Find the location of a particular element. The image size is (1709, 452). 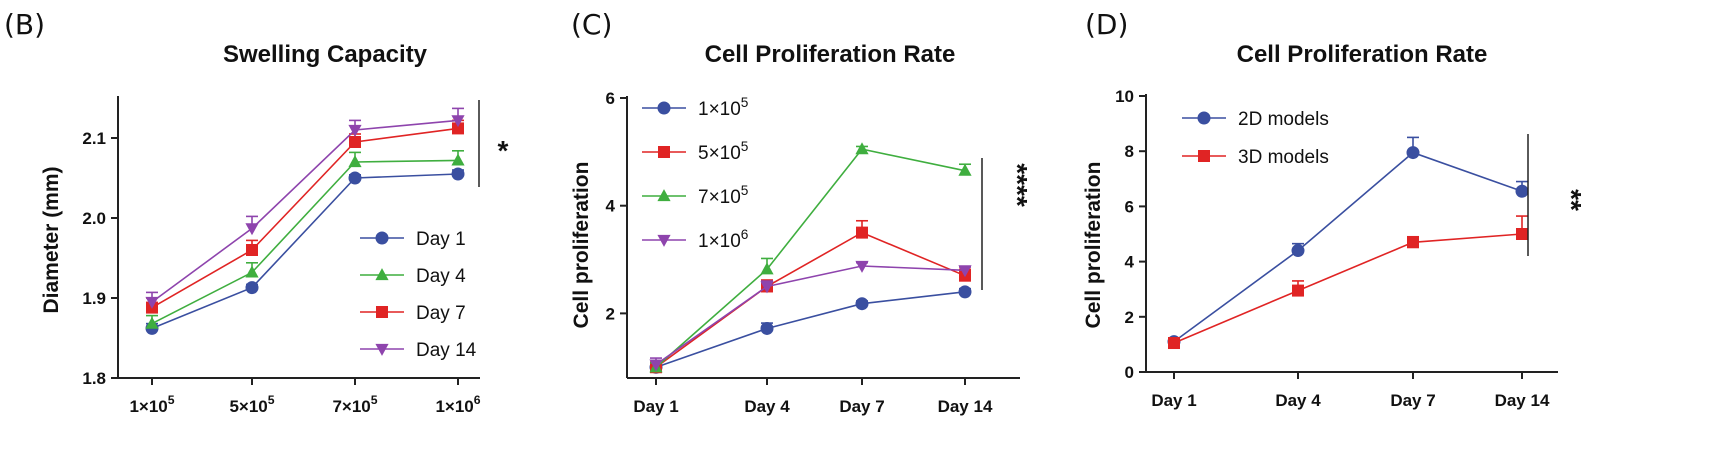

significance-marker: ** is located at coordinates (1571, 200).